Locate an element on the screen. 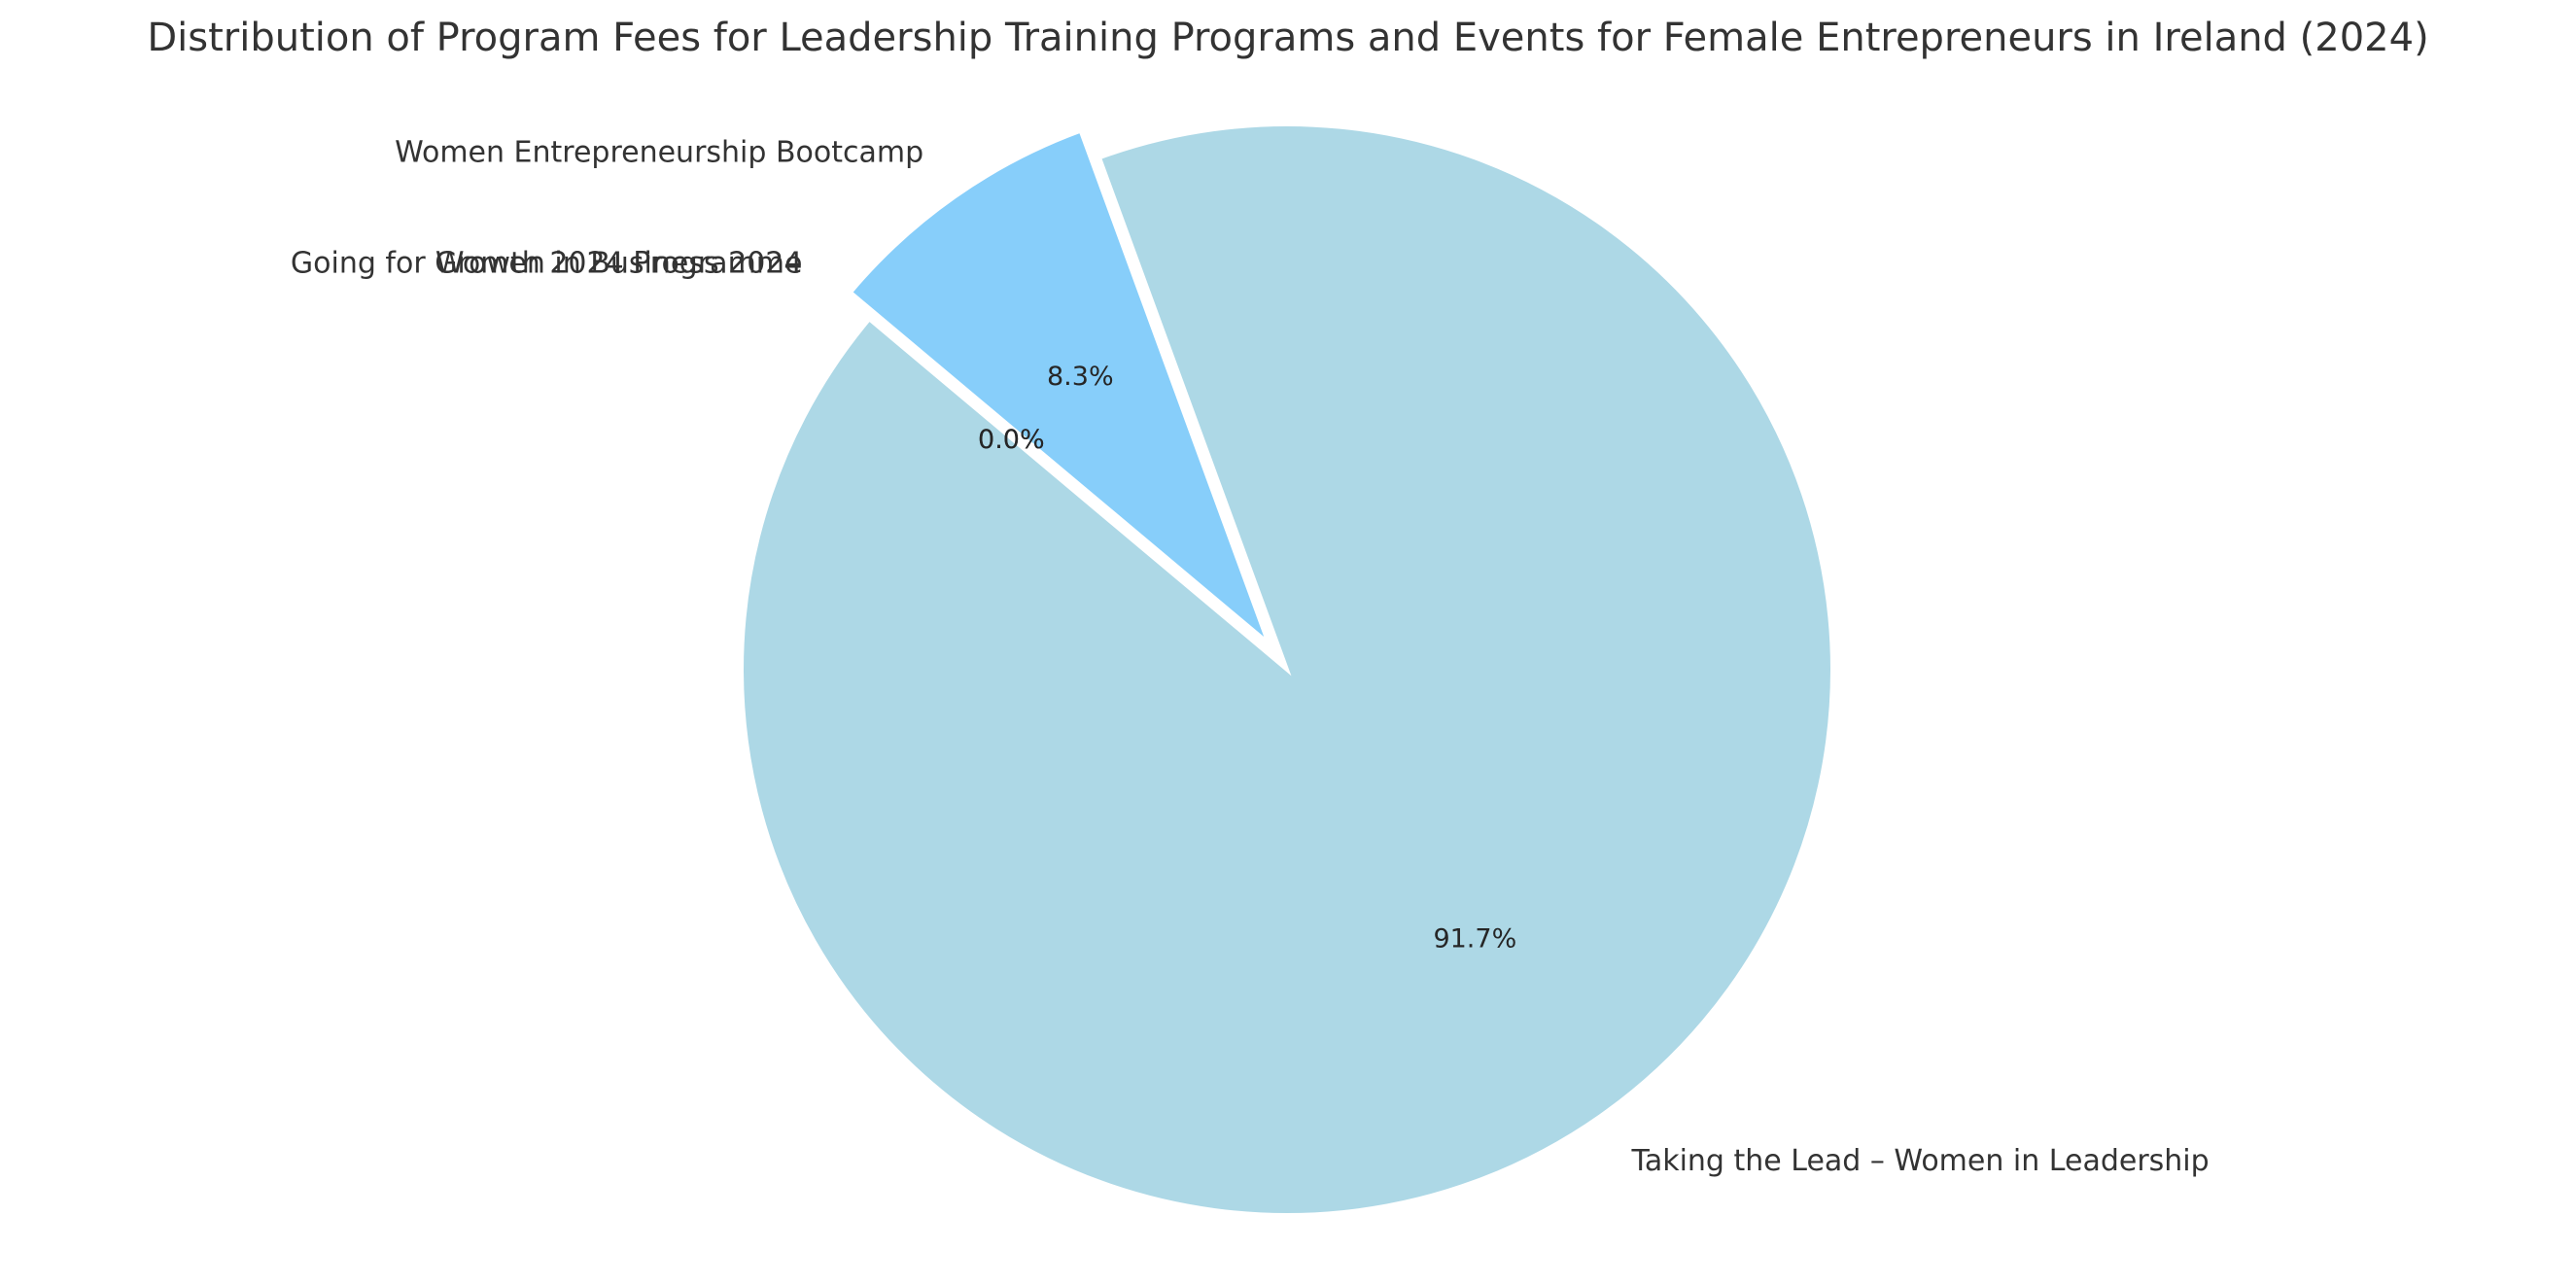 The height and width of the screenshot is (1285, 2576). pie-slice-women-entrepreneurship-bootcamp is located at coordinates (1060, 388).